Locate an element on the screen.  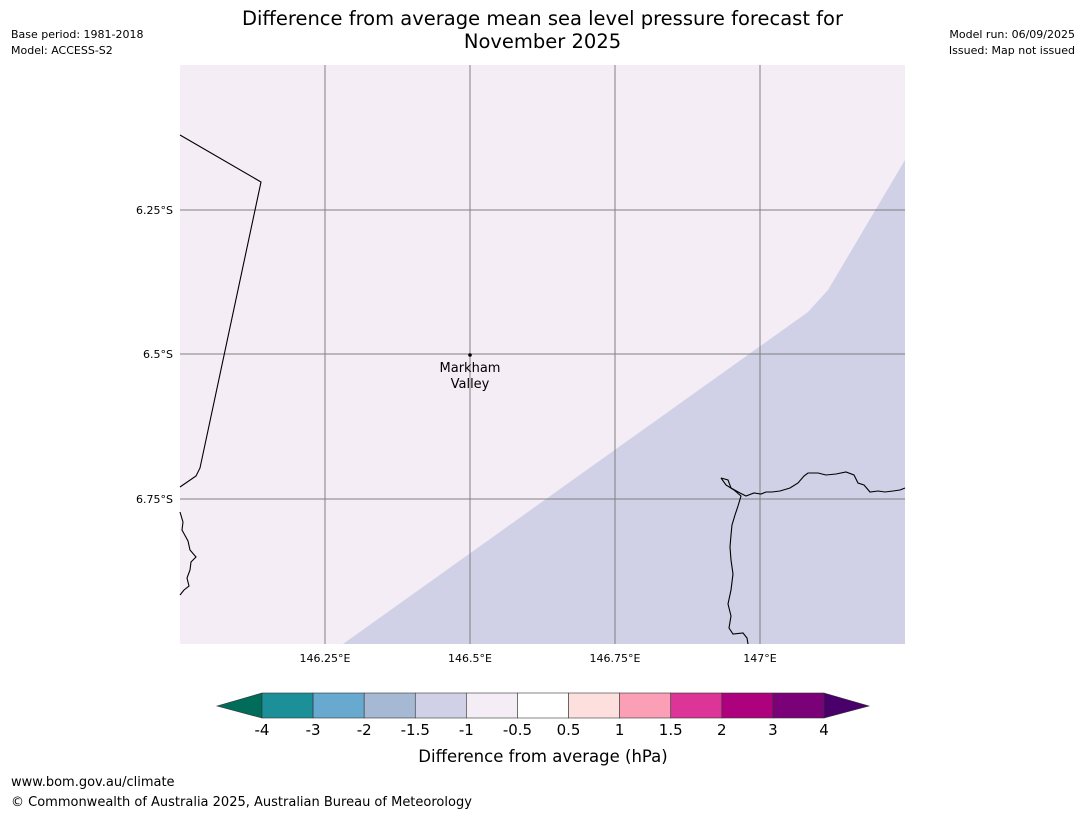
place-label-line-1: Markham is located at coordinates (470, 368).